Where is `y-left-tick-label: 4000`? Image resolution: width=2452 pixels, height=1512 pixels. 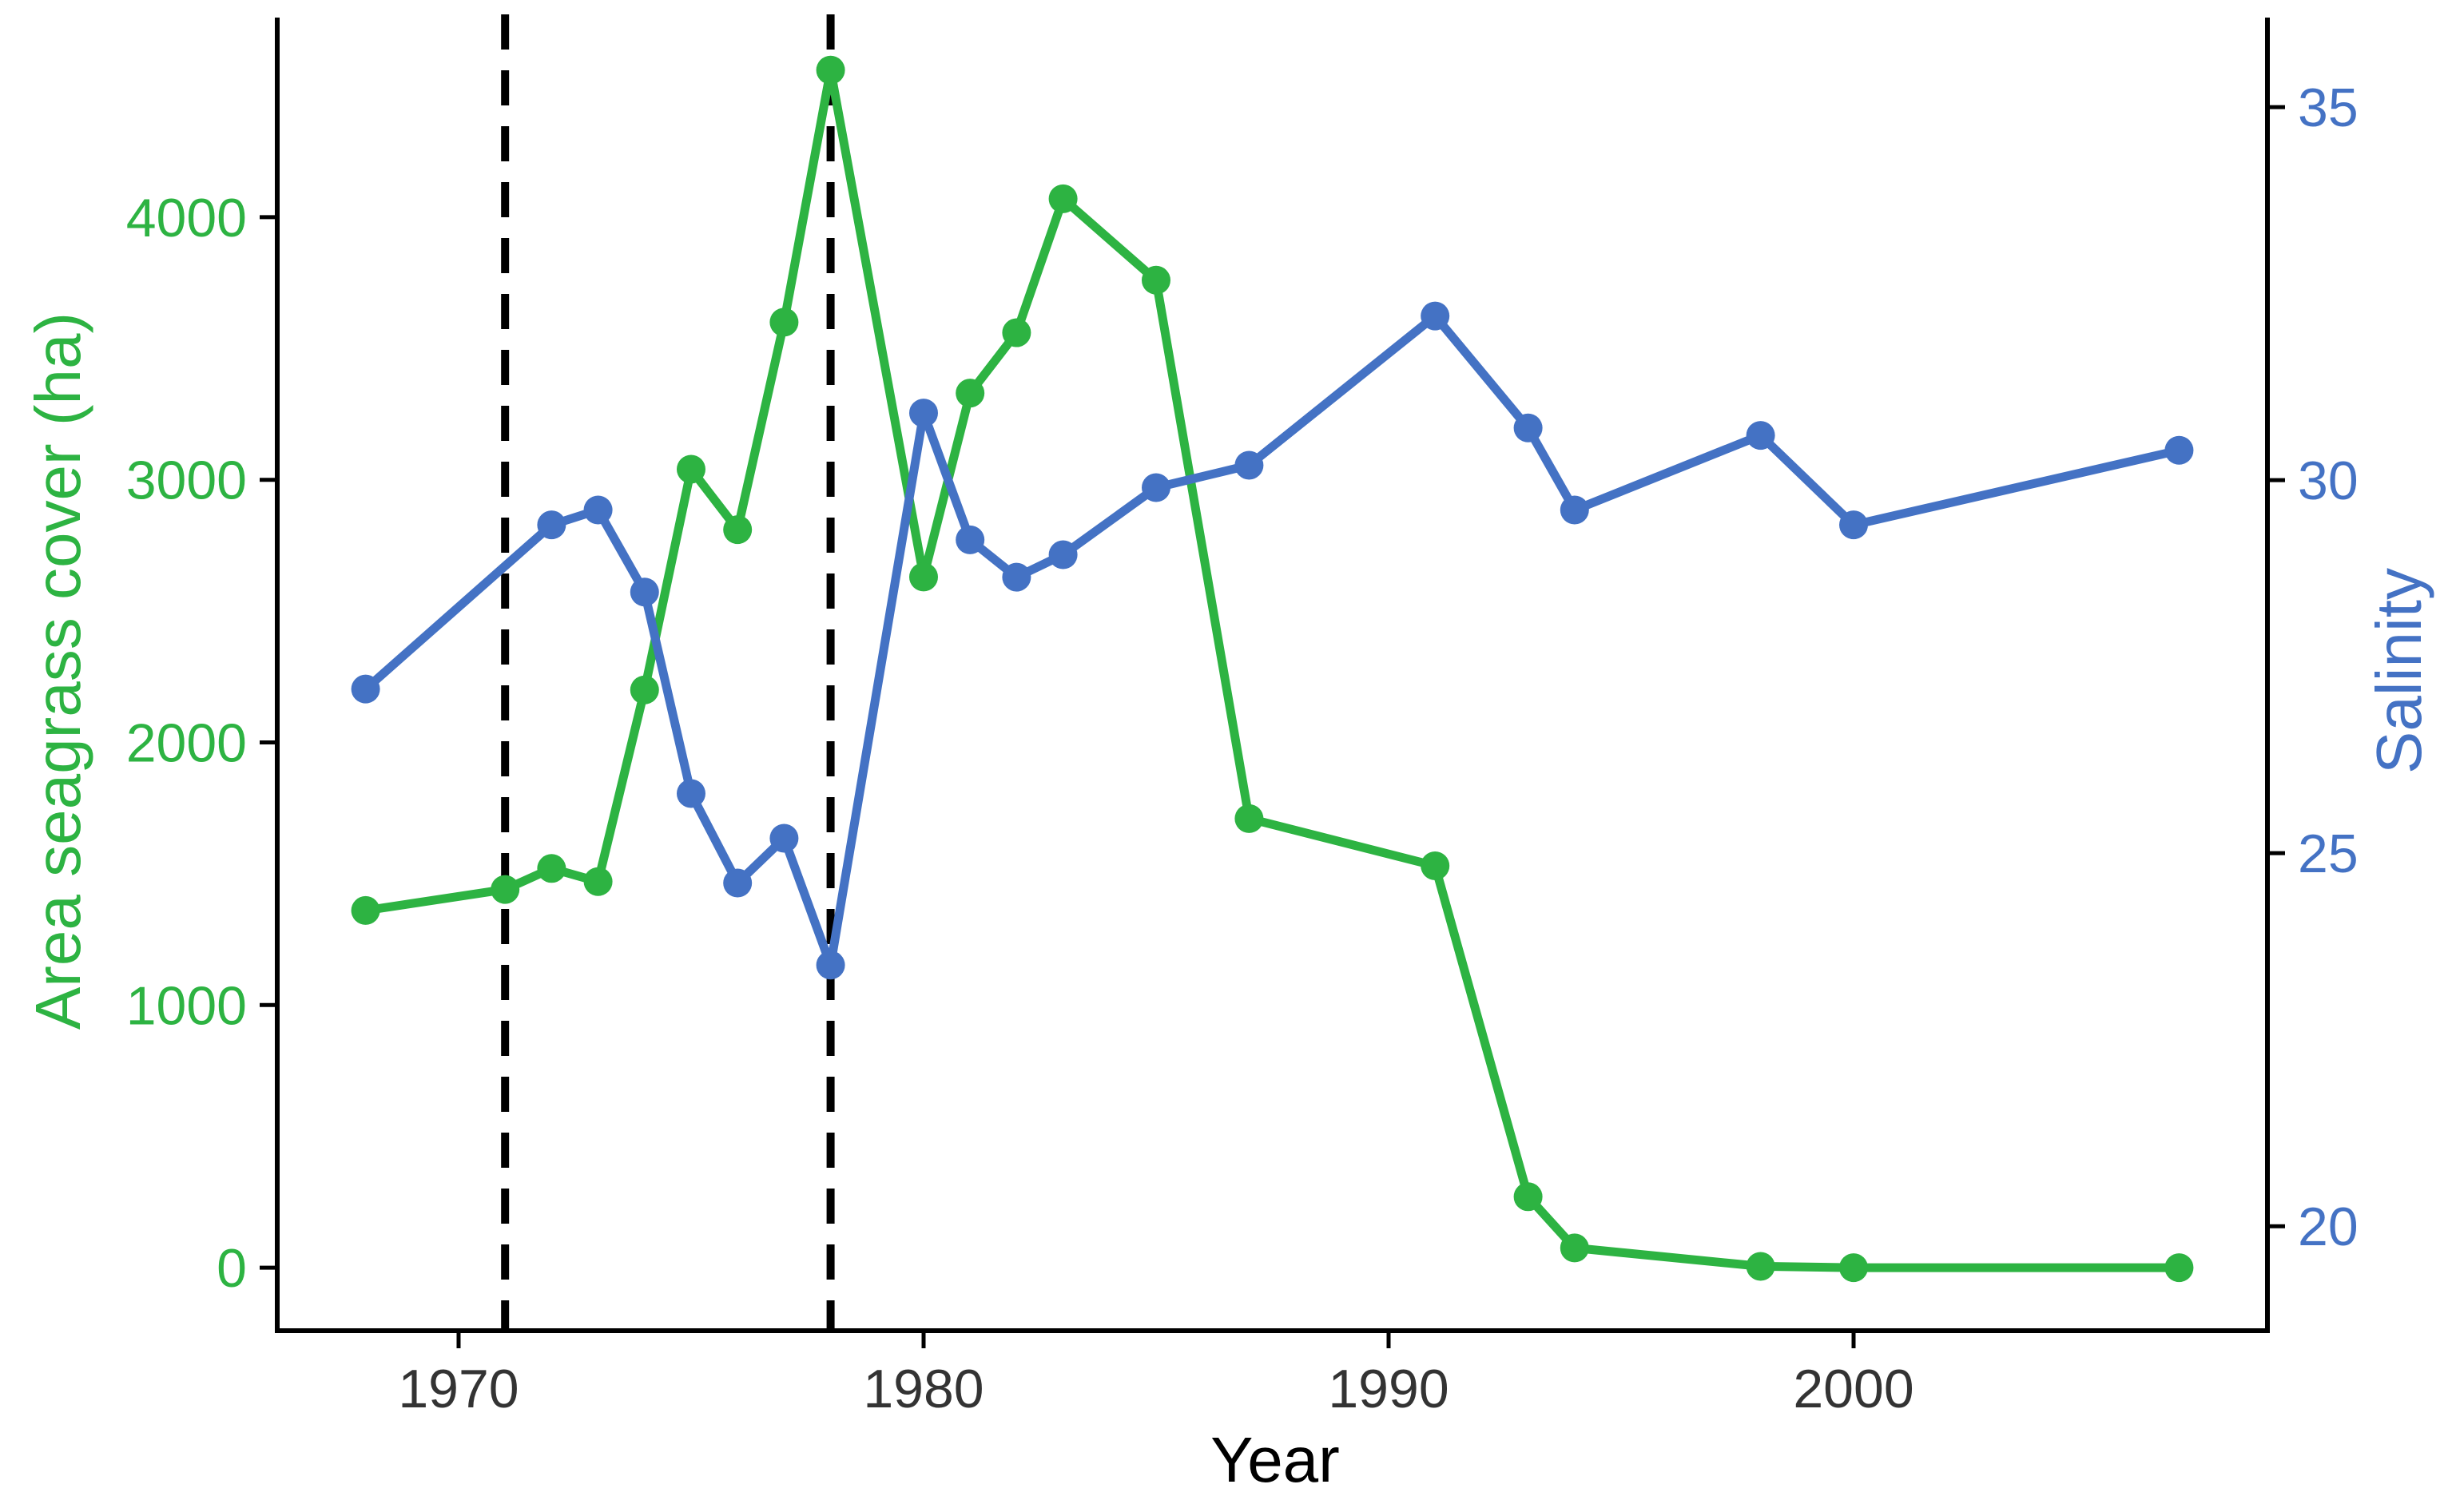
y-left-tick-label: 4000 is located at coordinates (186, 218).